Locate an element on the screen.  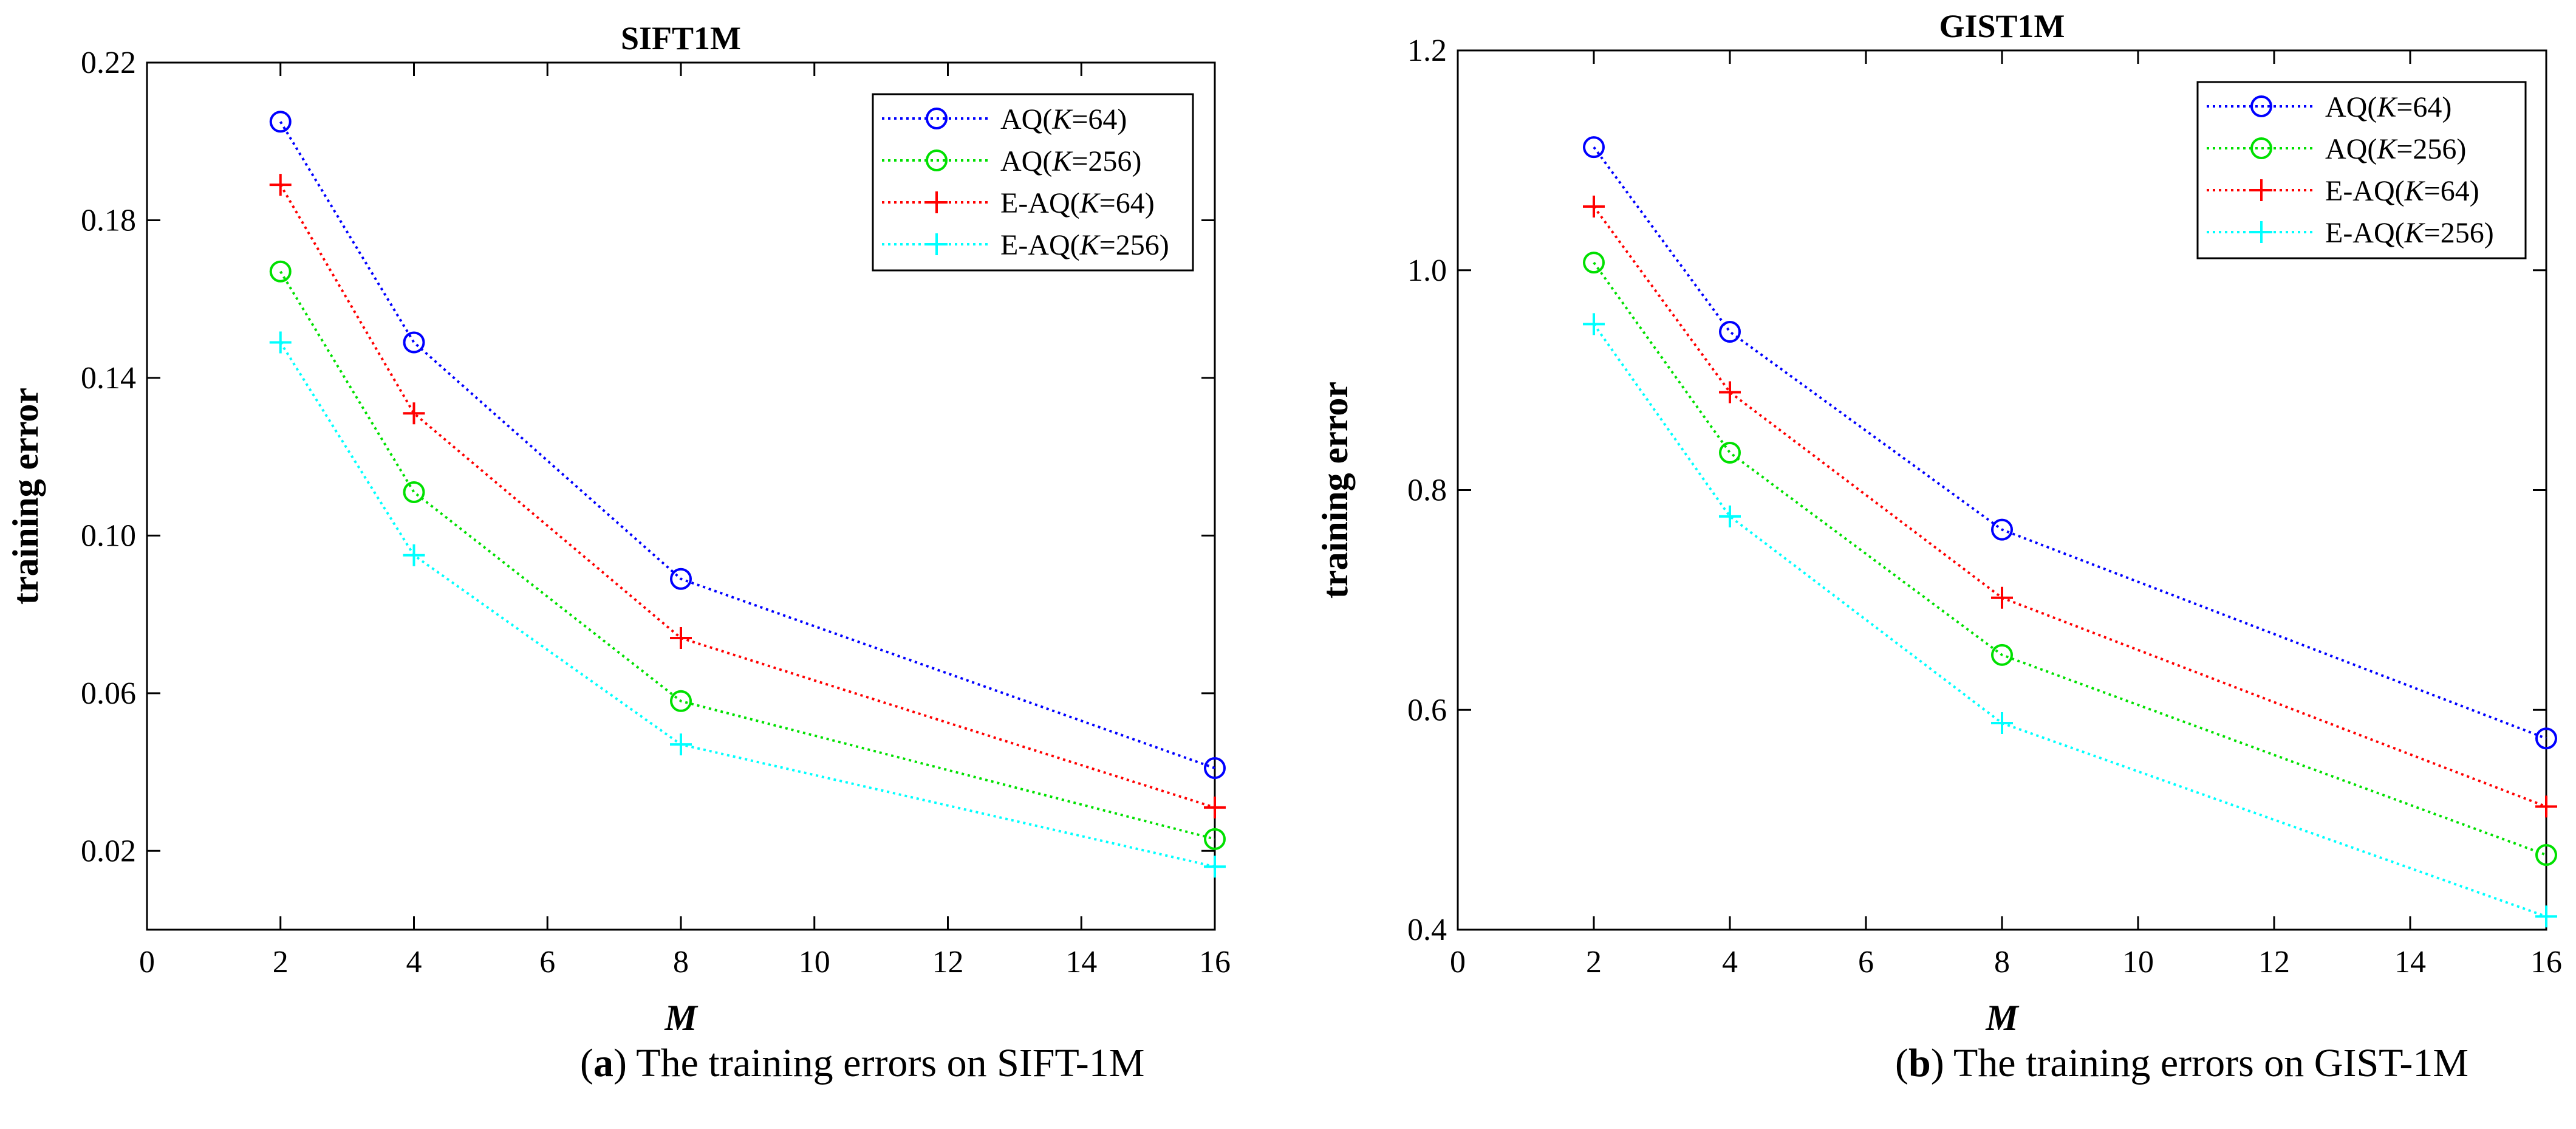
y-tick-label: 1.0 is located at coordinates (1427, 270).